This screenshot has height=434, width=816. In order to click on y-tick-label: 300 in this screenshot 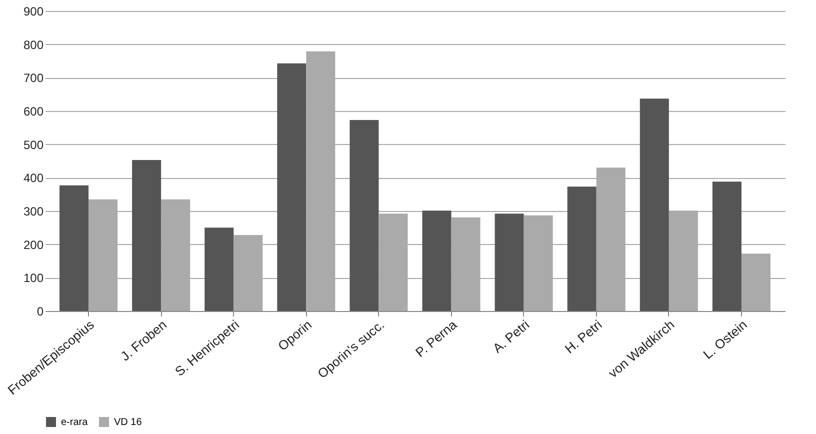, I will do `click(33, 211)`.